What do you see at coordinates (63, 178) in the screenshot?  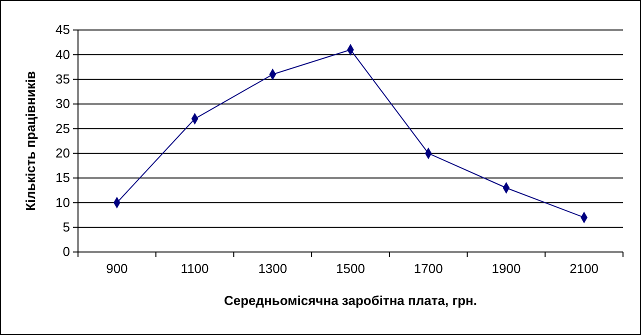 I see `y-tick-label: 15` at bounding box center [63, 178].